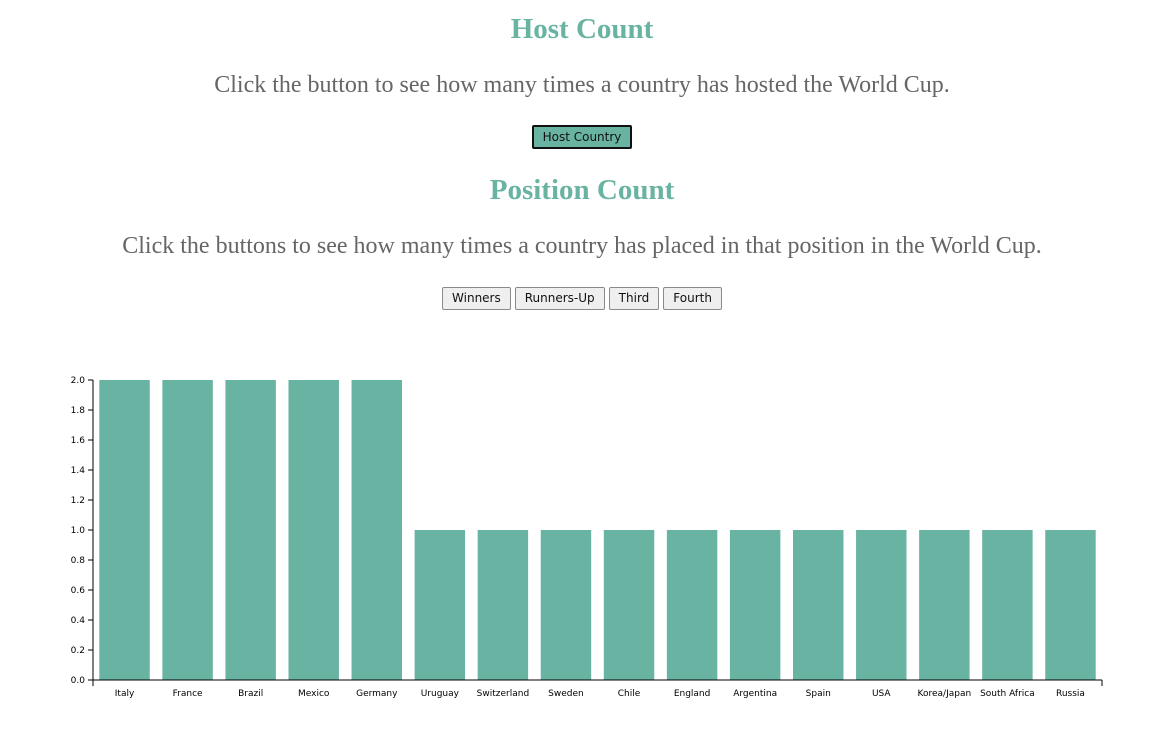 The height and width of the screenshot is (733, 1164). I want to click on x-tick-label: Germany, so click(377, 694).